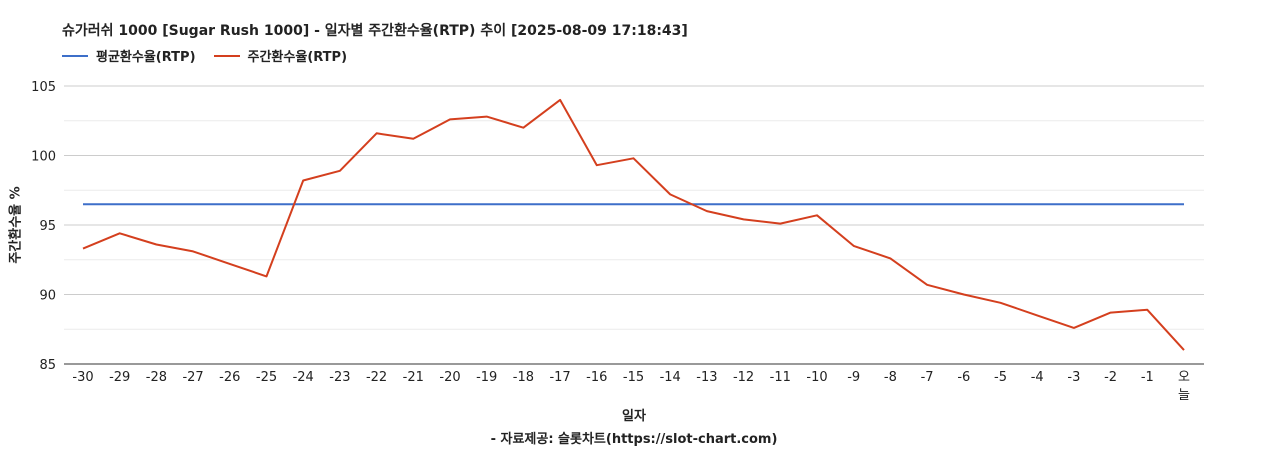 The width and height of the screenshot is (1268, 450). Describe the element at coordinates (119, 377) in the screenshot. I see `x-tick-label: -29` at that location.